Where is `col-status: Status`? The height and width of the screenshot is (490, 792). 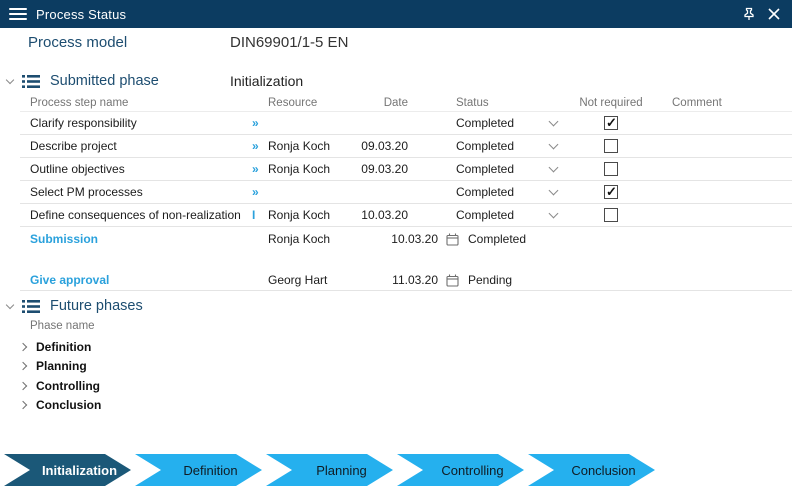
col-status: Status is located at coordinates (472, 102).